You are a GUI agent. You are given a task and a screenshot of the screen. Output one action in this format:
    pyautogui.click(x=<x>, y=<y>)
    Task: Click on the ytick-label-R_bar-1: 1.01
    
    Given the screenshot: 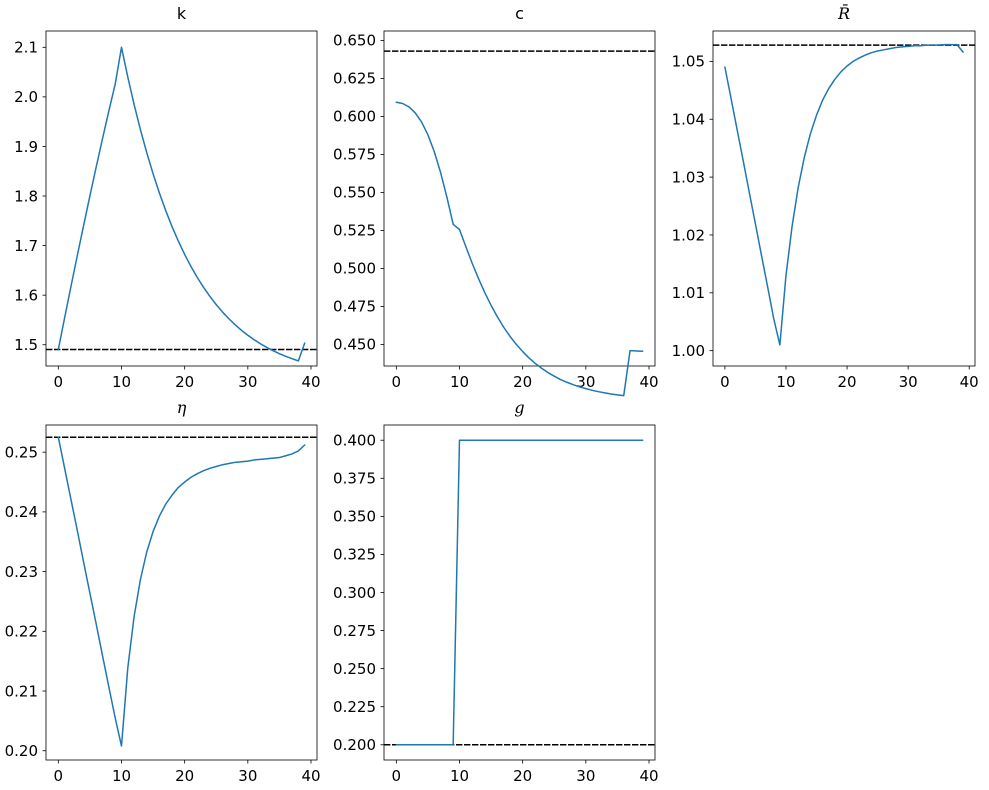 What is the action you would take?
    pyautogui.click(x=688, y=293)
    